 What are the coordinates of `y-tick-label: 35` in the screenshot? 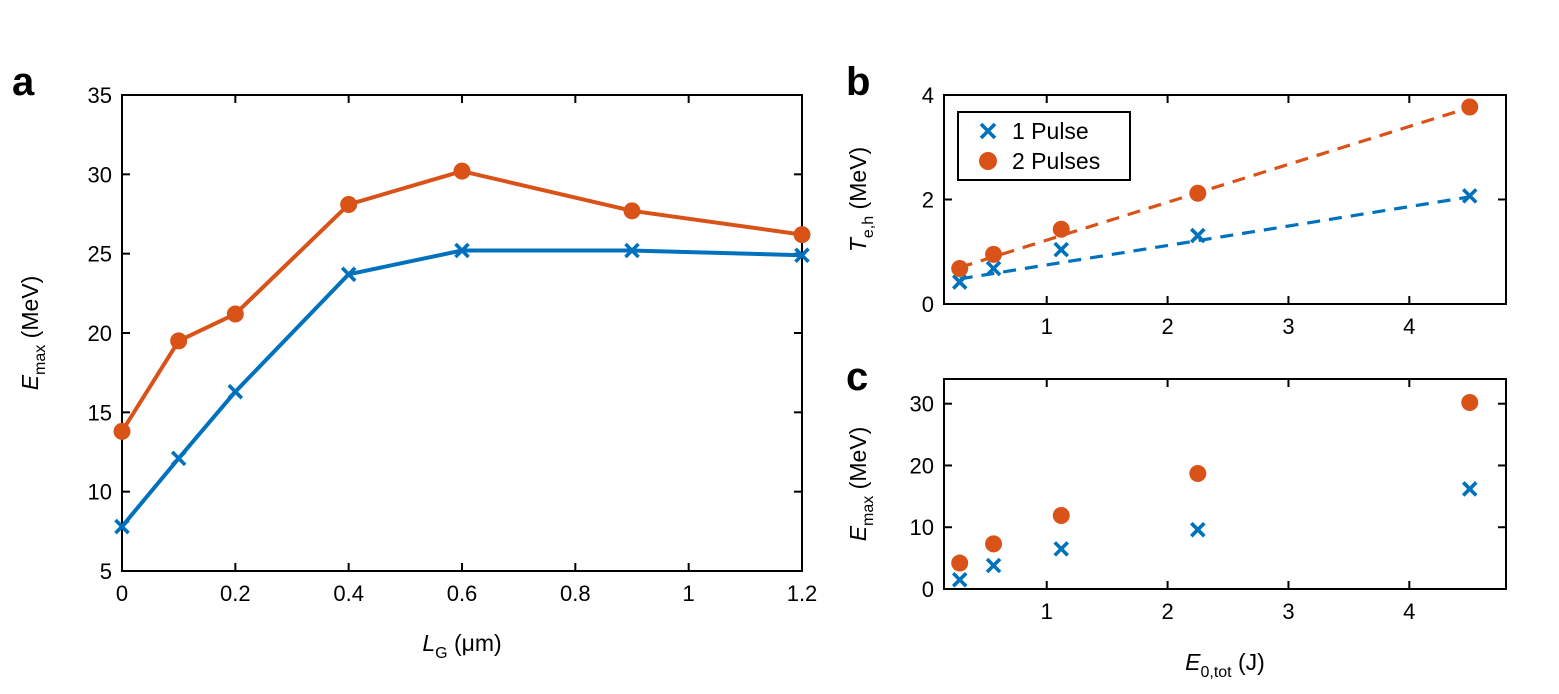 It's located at (100, 95).